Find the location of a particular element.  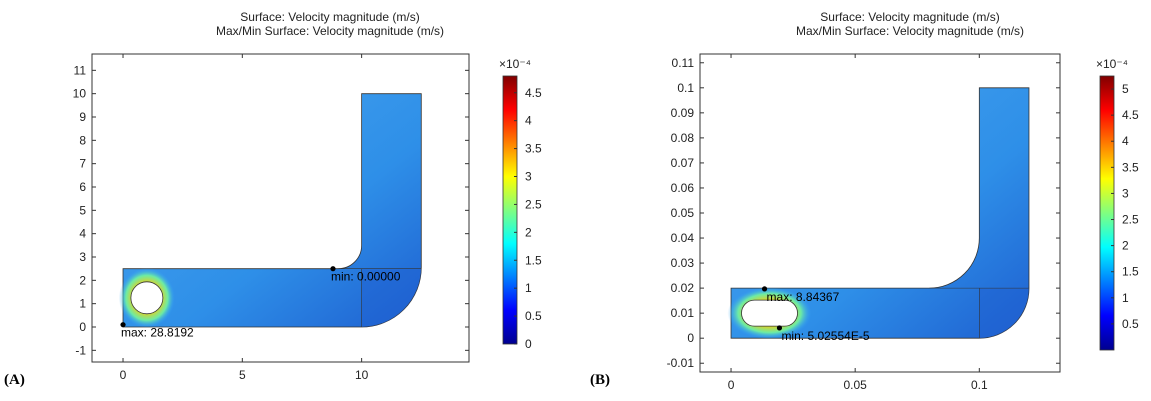

capsule-obstacle is located at coordinates (769, 313).